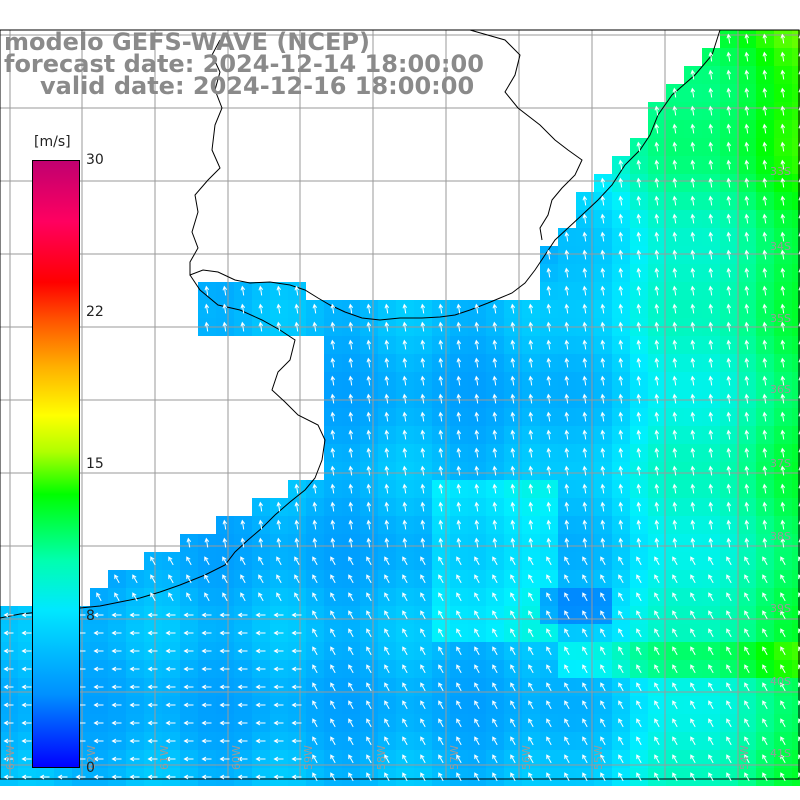  Describe the element at coordinates (526, 757) in the screenshot. I see `lon-label: 56W` at that location.